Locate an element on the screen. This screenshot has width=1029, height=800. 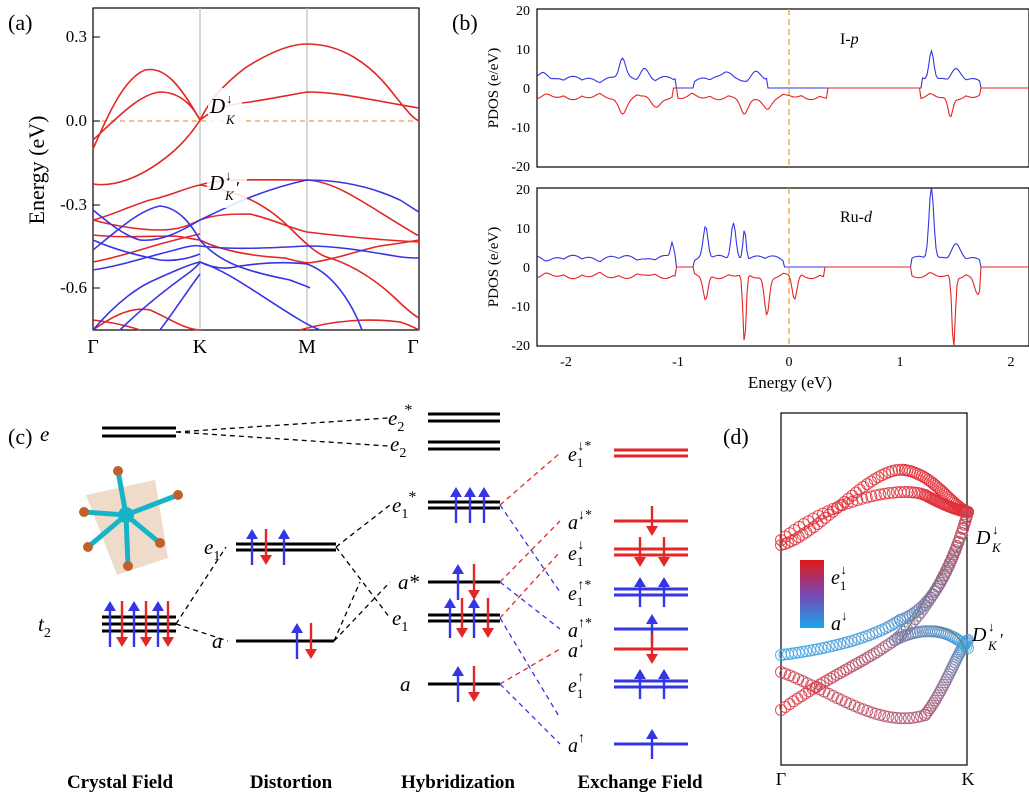
projection-colorbar is located at coordinates (812, 594).